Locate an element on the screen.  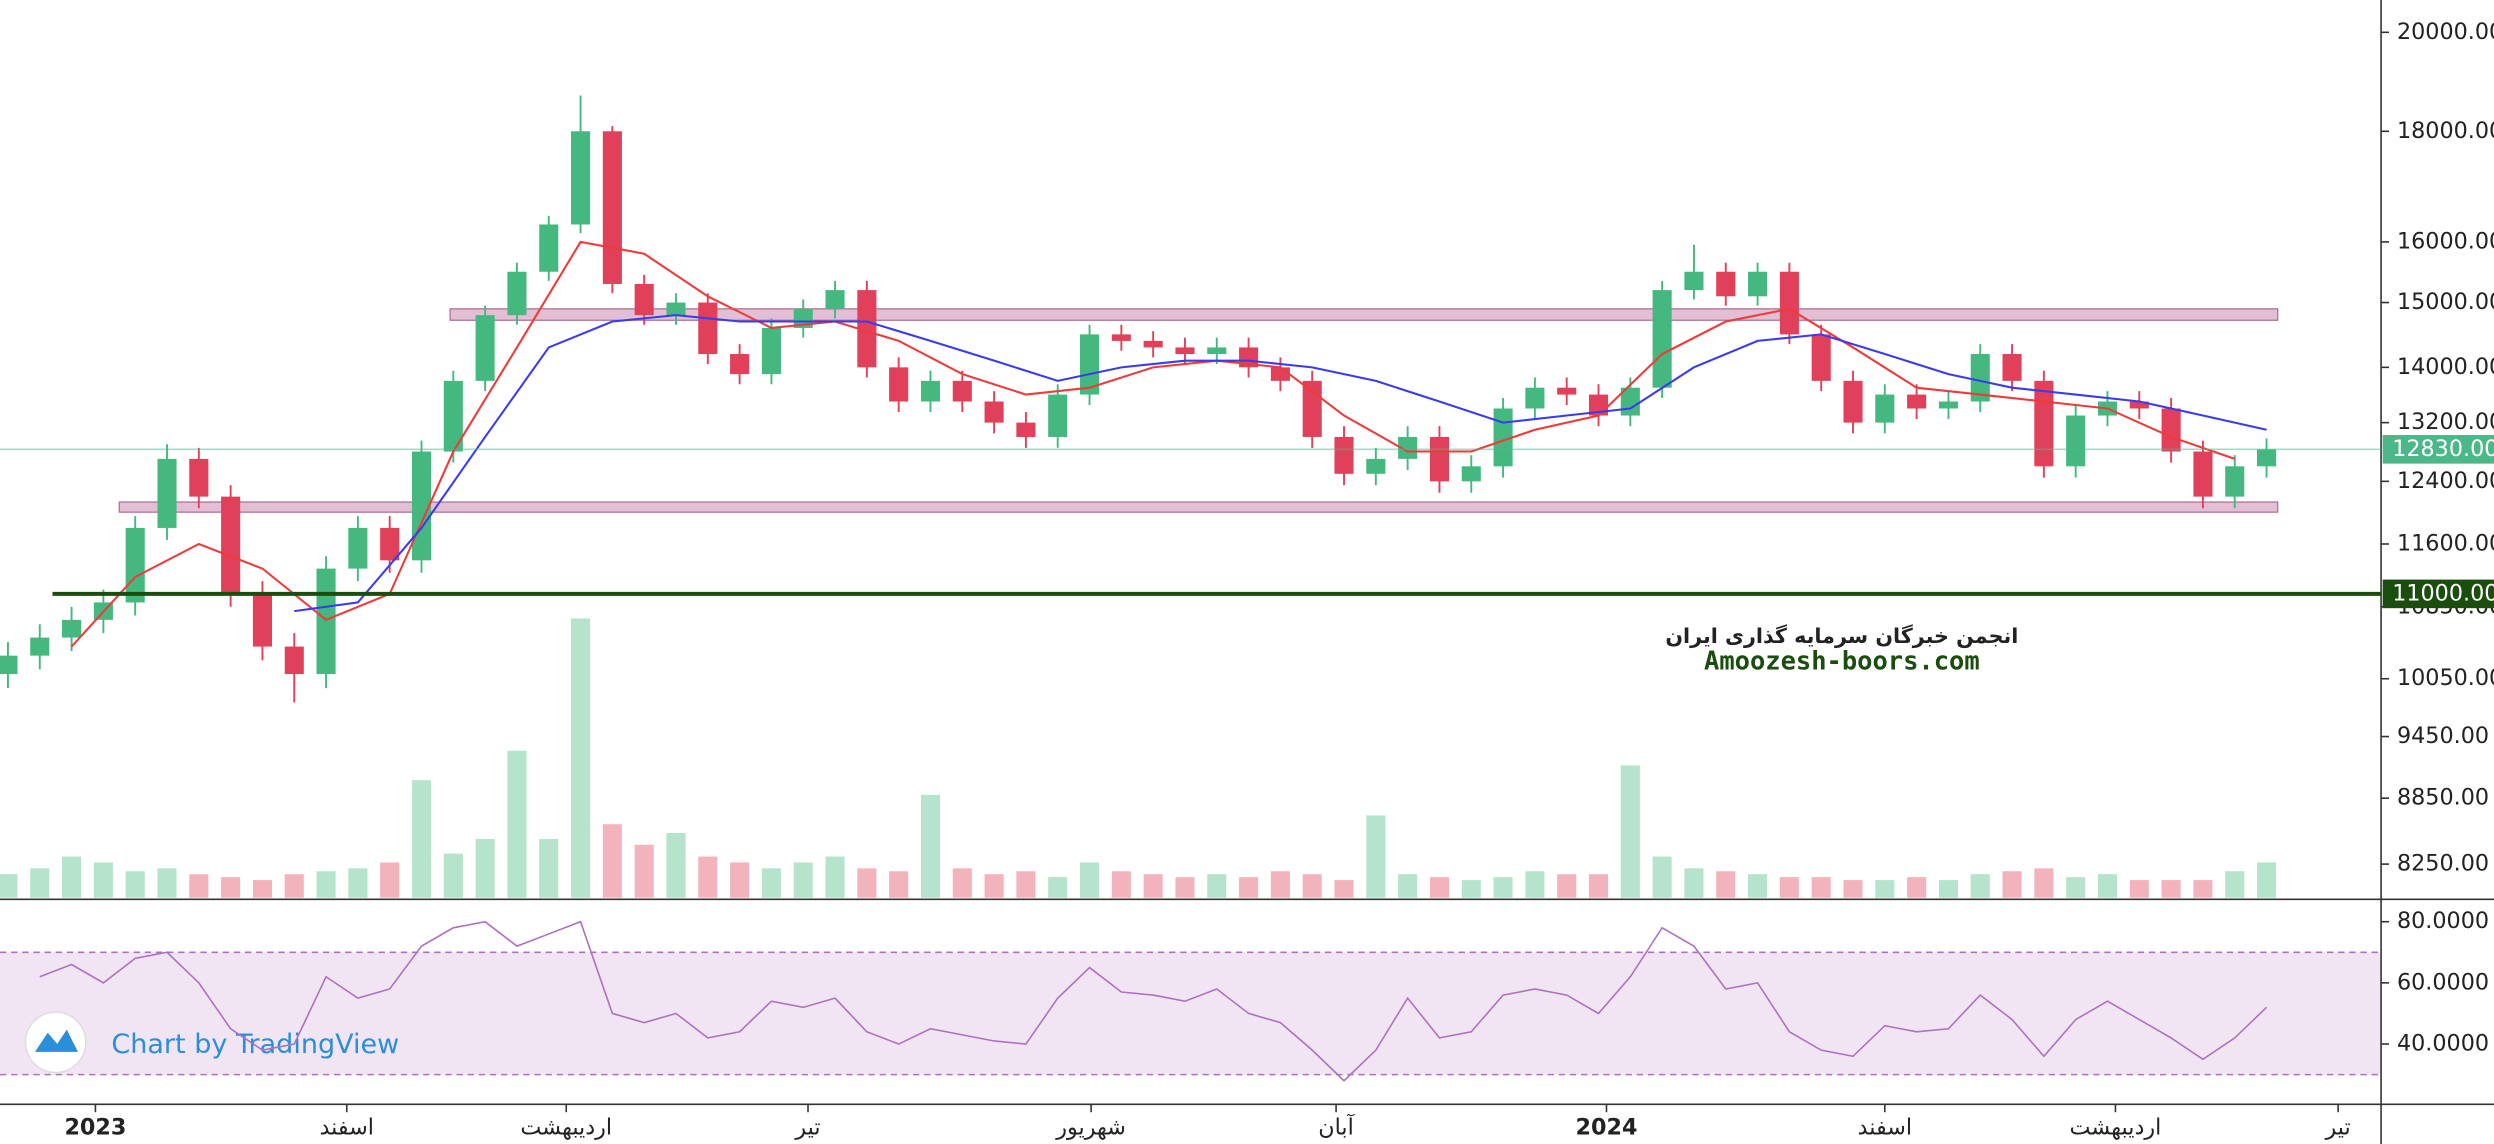
y-tick-label: 11600.00 is located at coordinates (2445, 544).